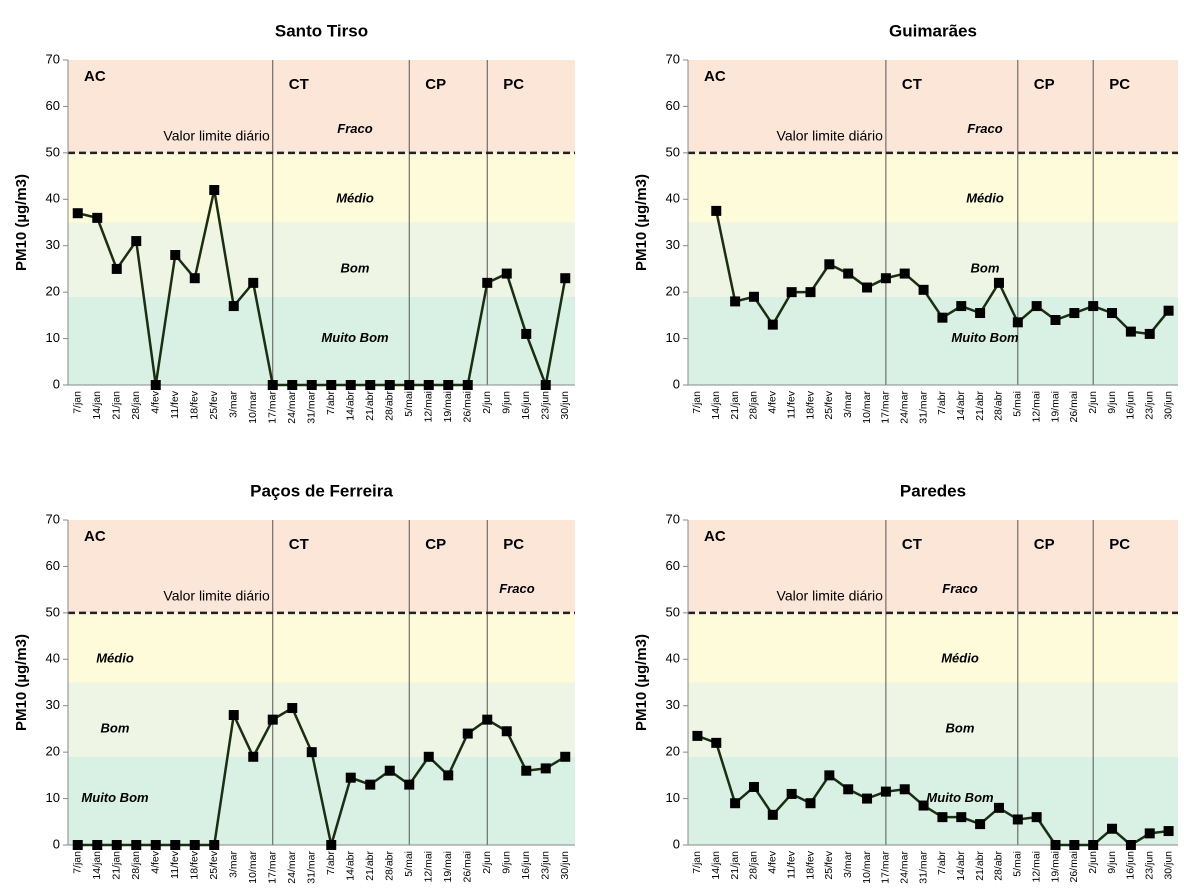  Describe the element at coordinates (53, 337) in the screenshot. I see `y-tick-label: 10` at that location.